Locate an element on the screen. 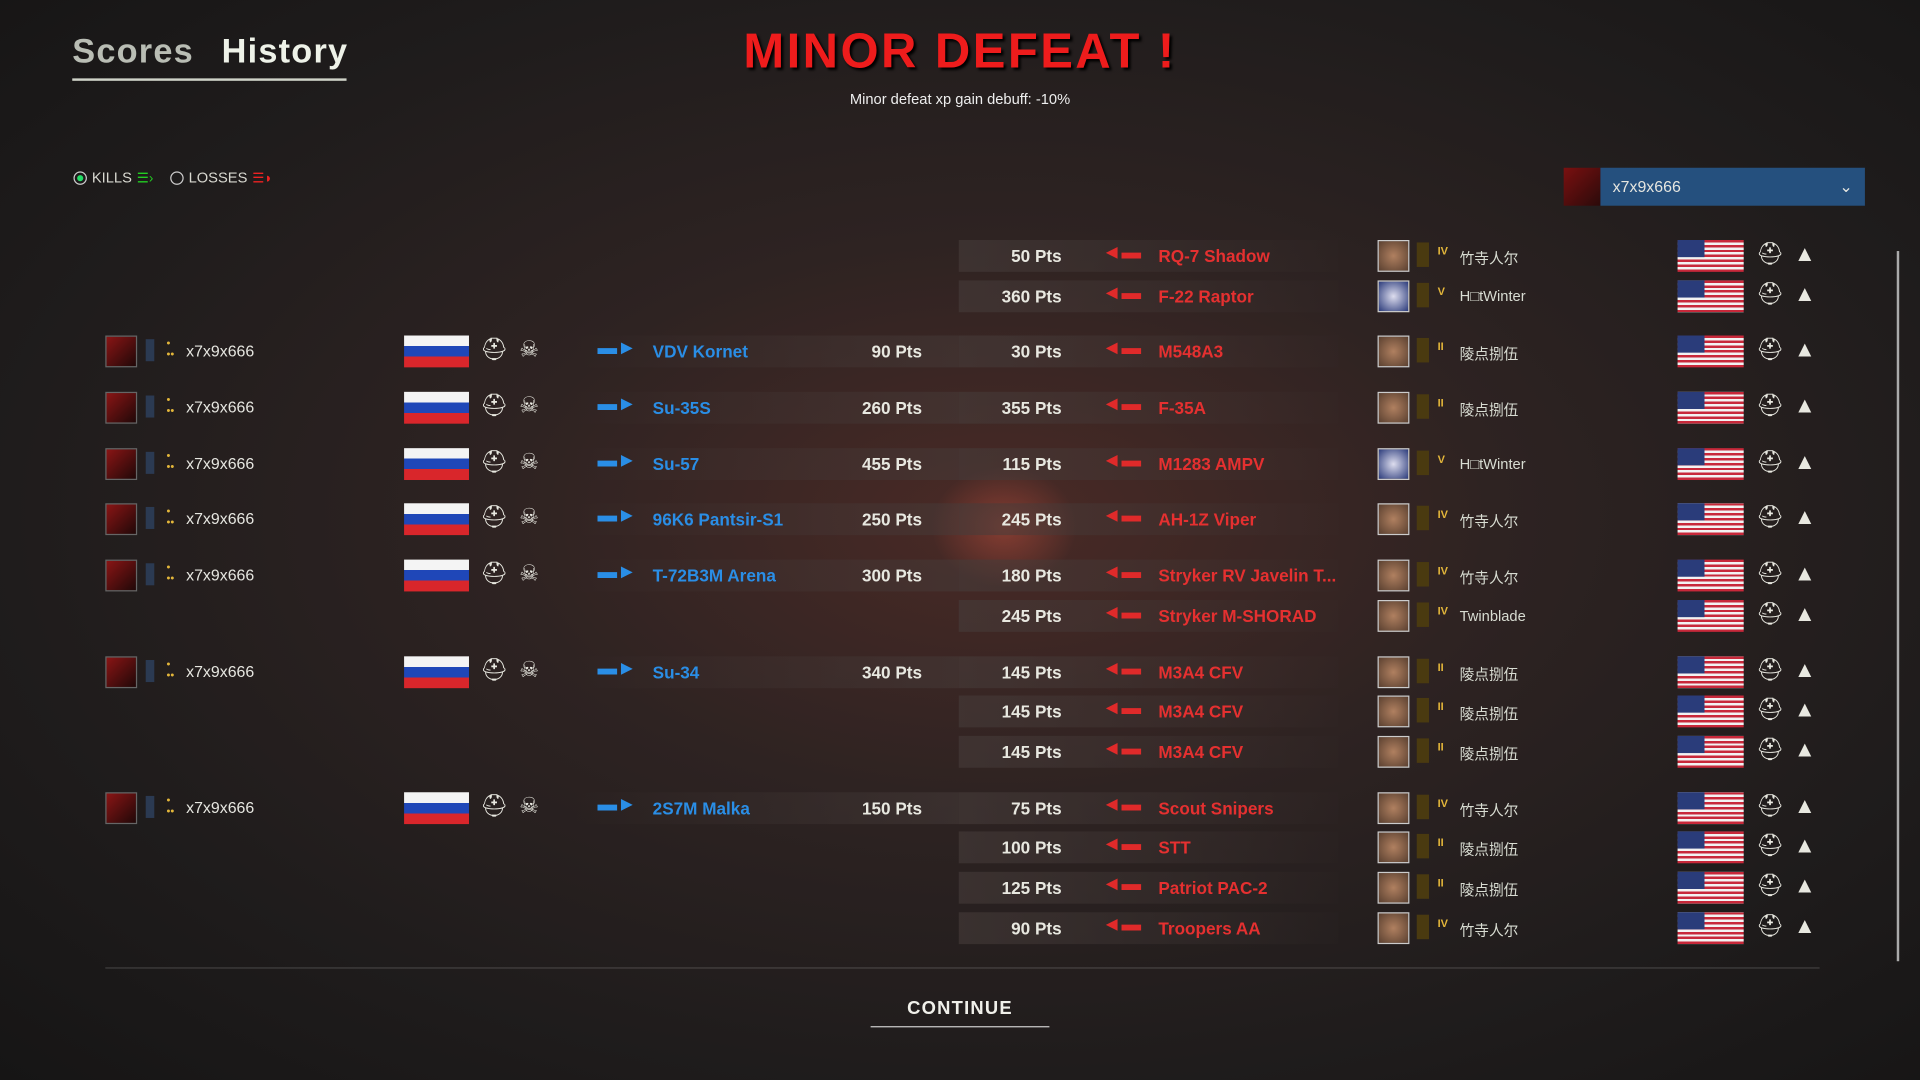 The height and width of the screenshot is (1080, 1920). history-row: 125 Pts ◄▬ Patriot PAC-2 II 陵点捌伍 ⛑ ▲ is located at coordinates (960, 887).